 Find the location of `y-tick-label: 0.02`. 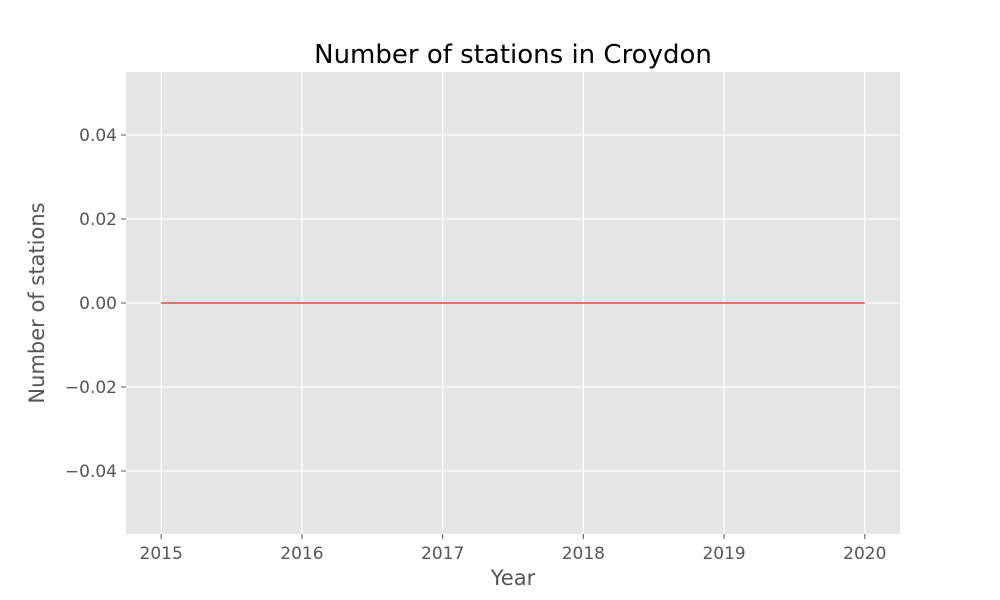

y-tick-label: 0.02 is located at coordinates (98, 220).